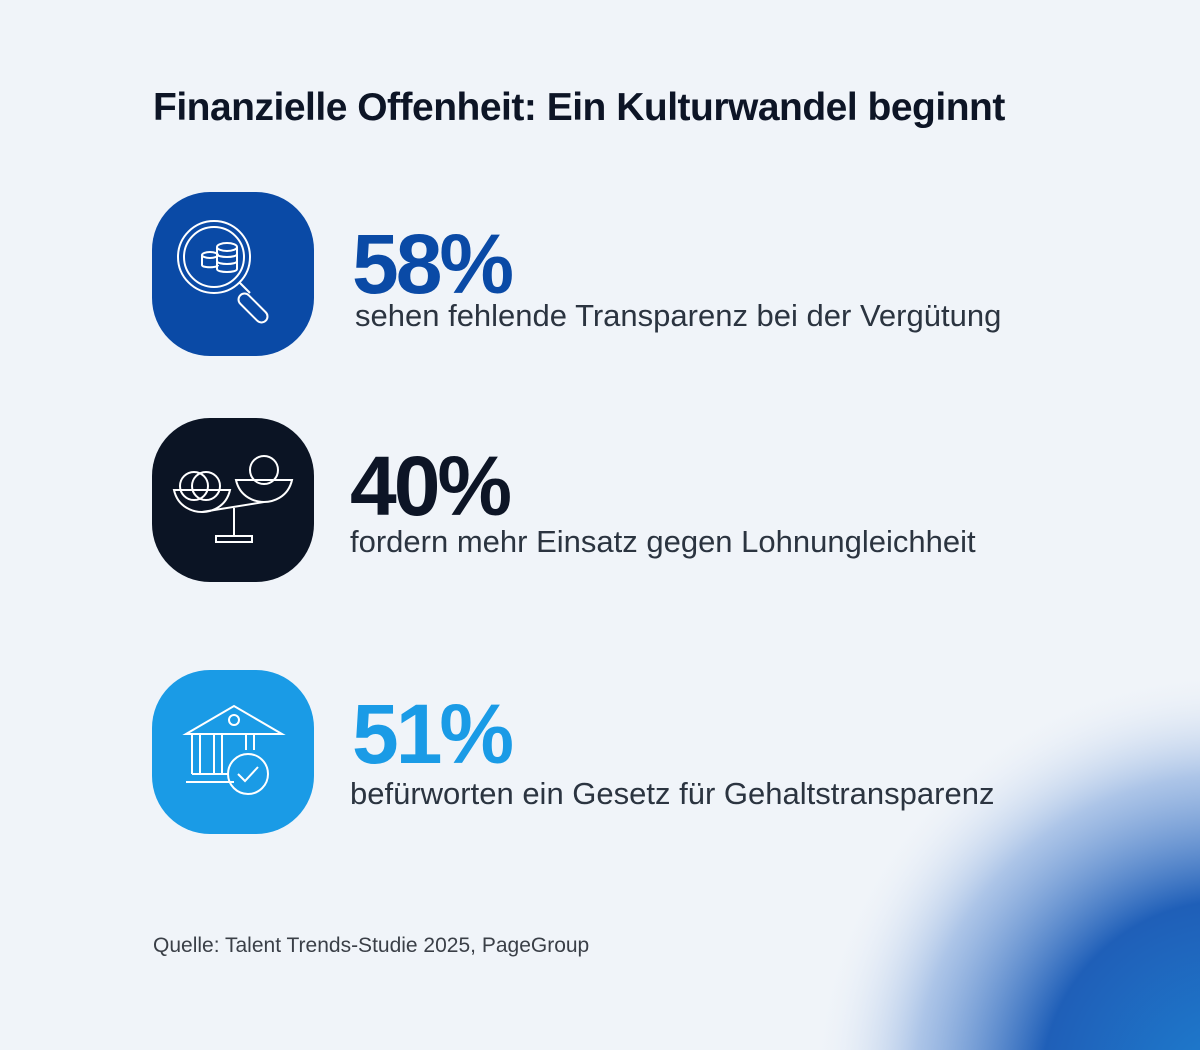 The width and height of the screenshot is (1200, 1050). Describe the element at coordinates (431, 486) in the screenshot. I see `stat: 40%` at that location.